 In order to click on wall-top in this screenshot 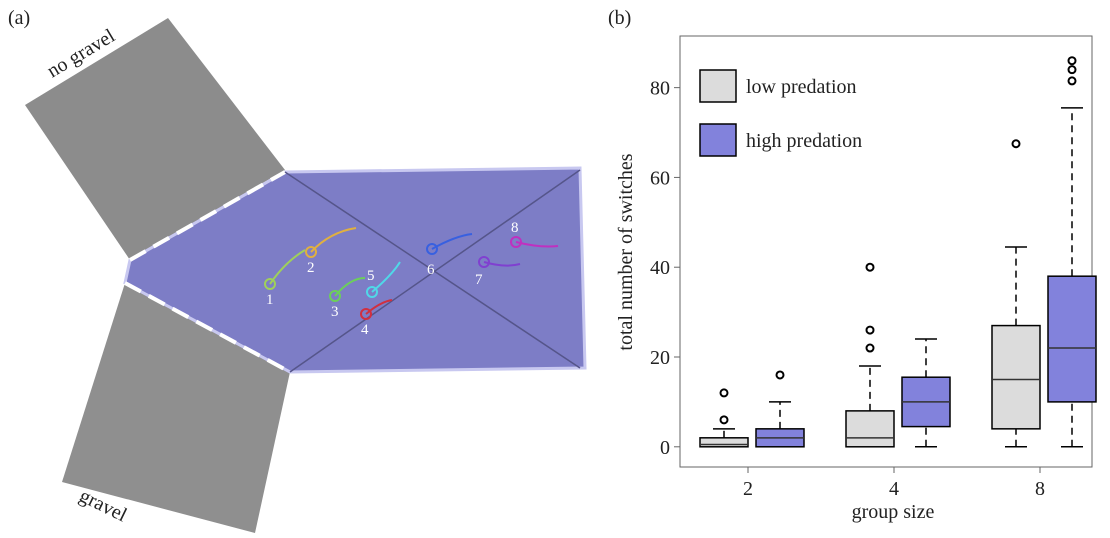, I will do `click(155, 139)`.